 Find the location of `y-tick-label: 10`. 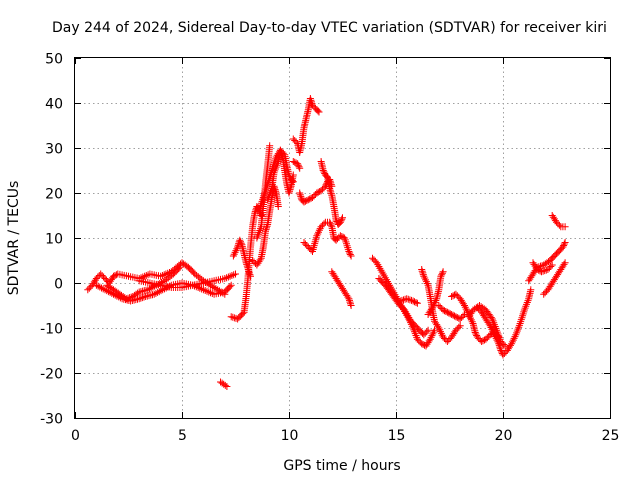

y-tick-label: 10 is located at coordinates (54, 240).